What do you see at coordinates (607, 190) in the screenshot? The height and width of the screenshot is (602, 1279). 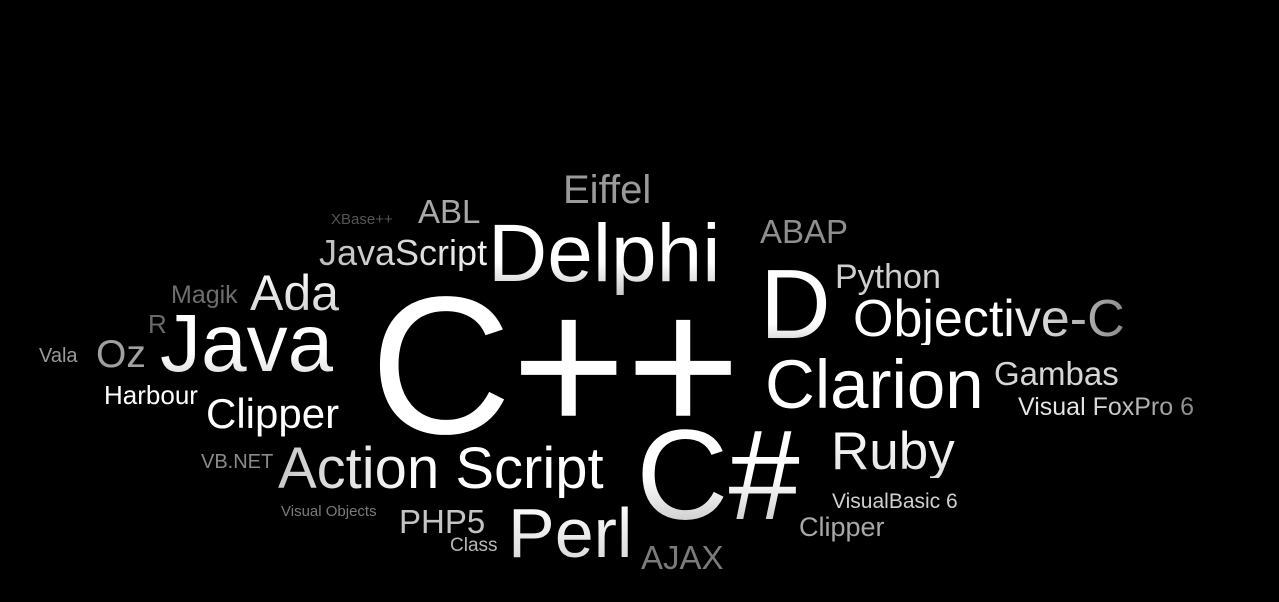 I see `word-eiffel: Eiffel` at bounding box center [607, 190].